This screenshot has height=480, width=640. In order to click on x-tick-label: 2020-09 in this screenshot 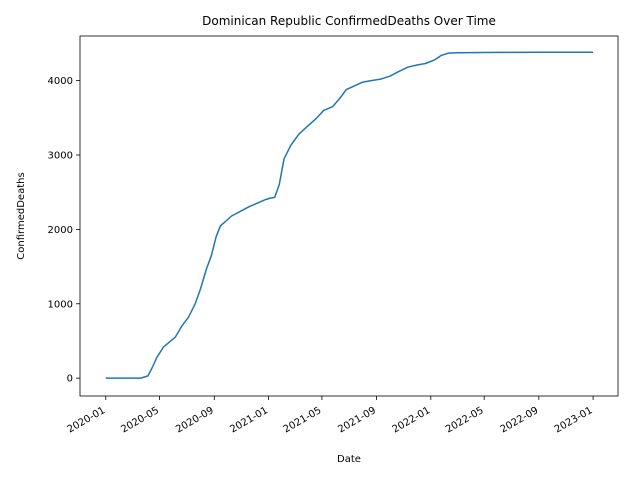, I will do `click(195, 420)`.